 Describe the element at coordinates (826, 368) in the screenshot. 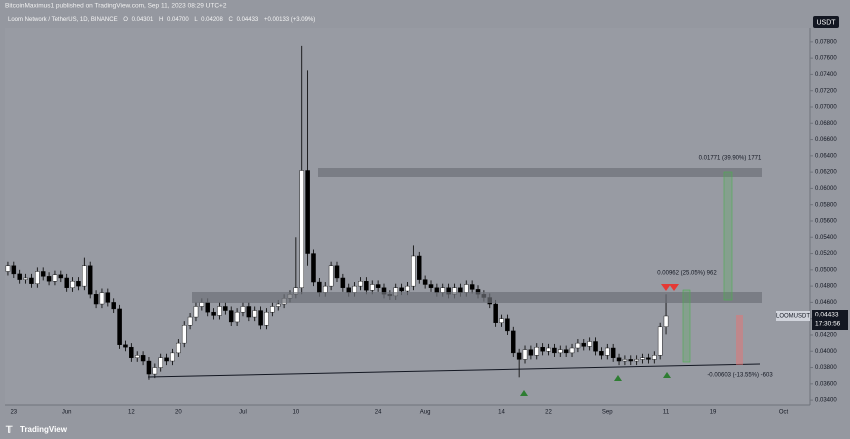

I see `y-tick-label: 0.03800` at that location.